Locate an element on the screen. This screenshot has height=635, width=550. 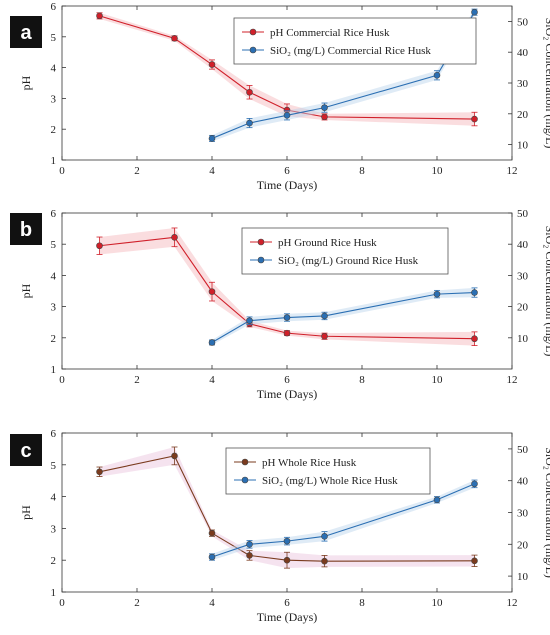
panel-label-badge: c is located at coordinates (26, 450).